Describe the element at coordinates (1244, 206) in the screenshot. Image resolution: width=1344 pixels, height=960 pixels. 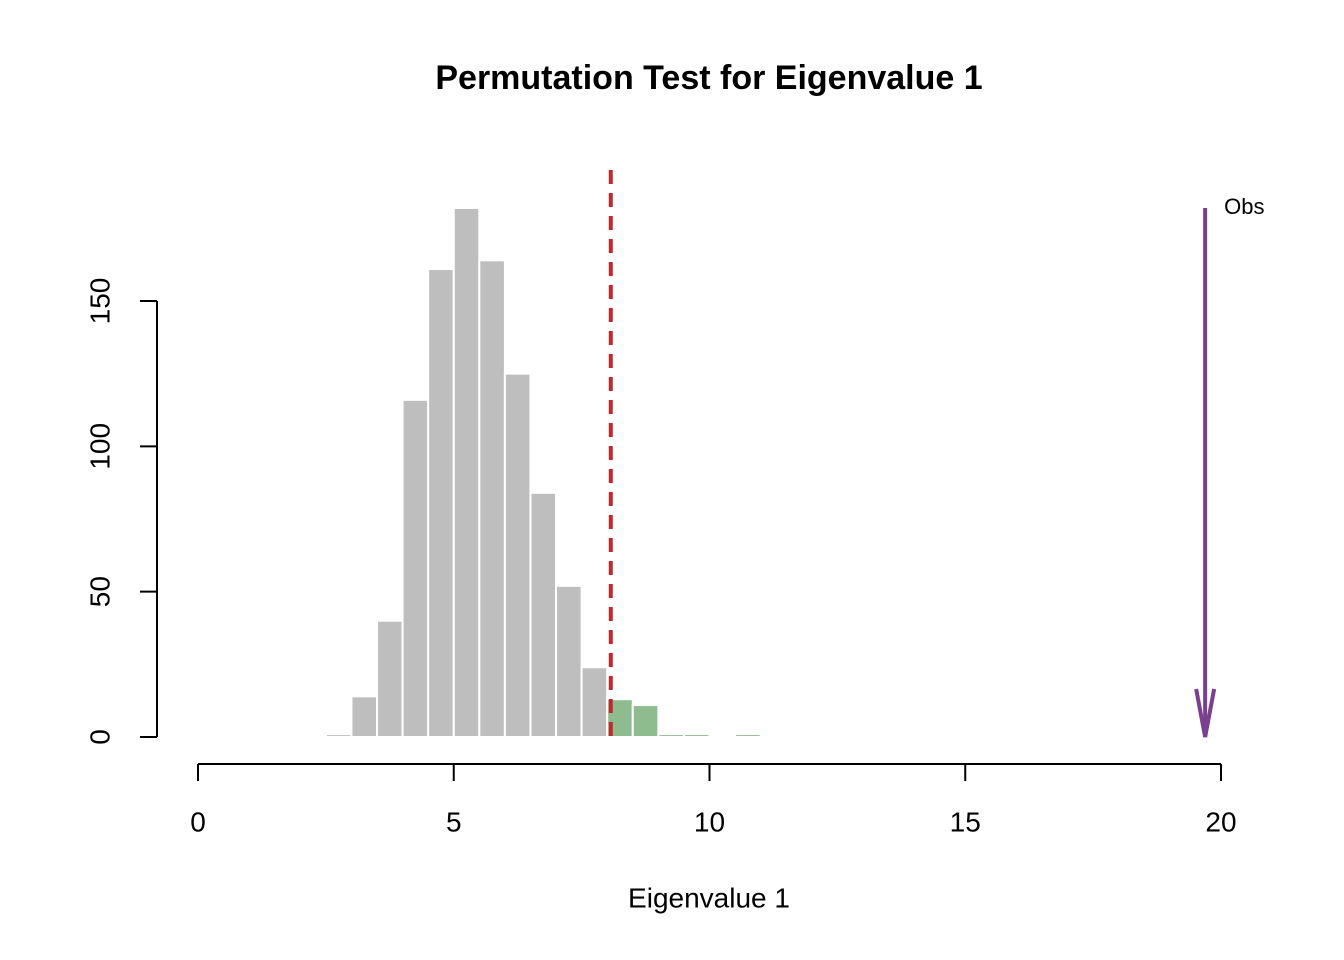
I see `observed-label: Obs` at that location.